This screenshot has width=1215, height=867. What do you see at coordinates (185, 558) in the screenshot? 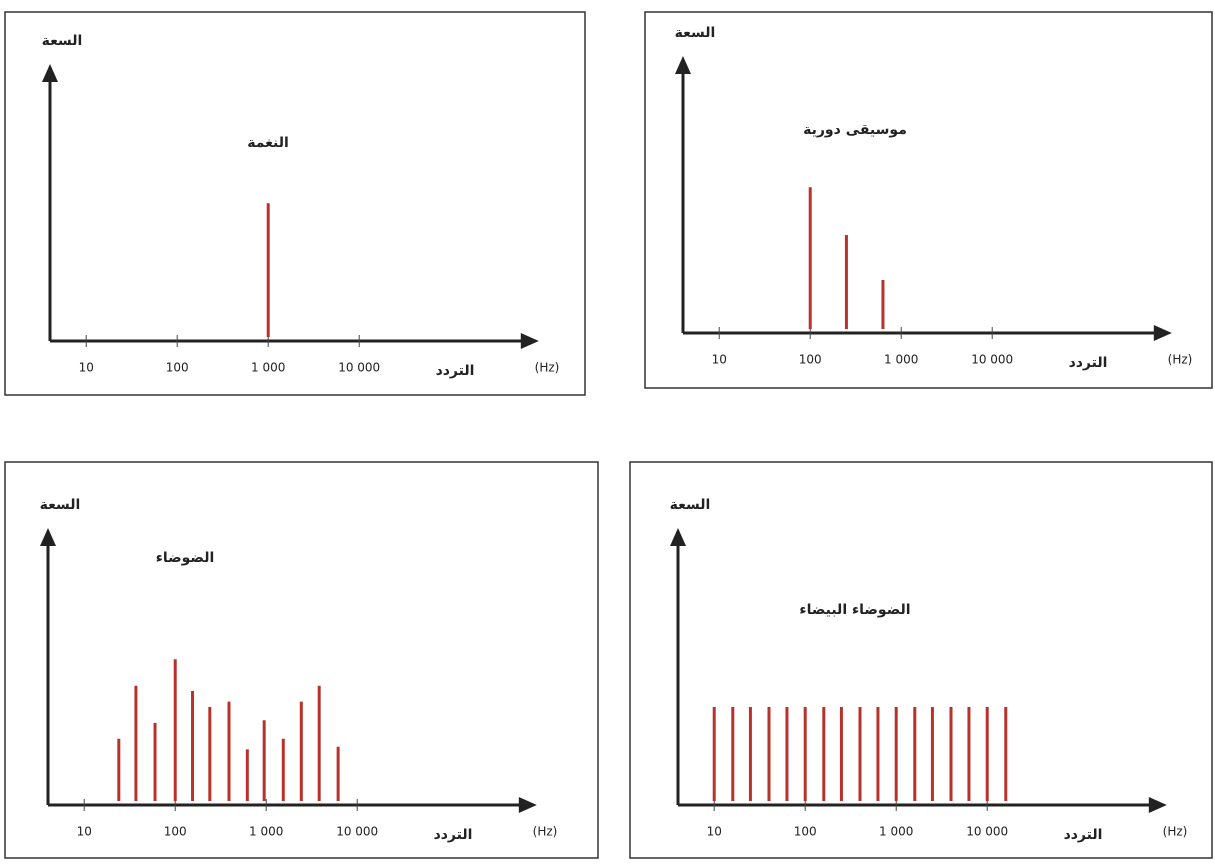
I see `annotation: الضوضاء` at bounding box center [185, 558].